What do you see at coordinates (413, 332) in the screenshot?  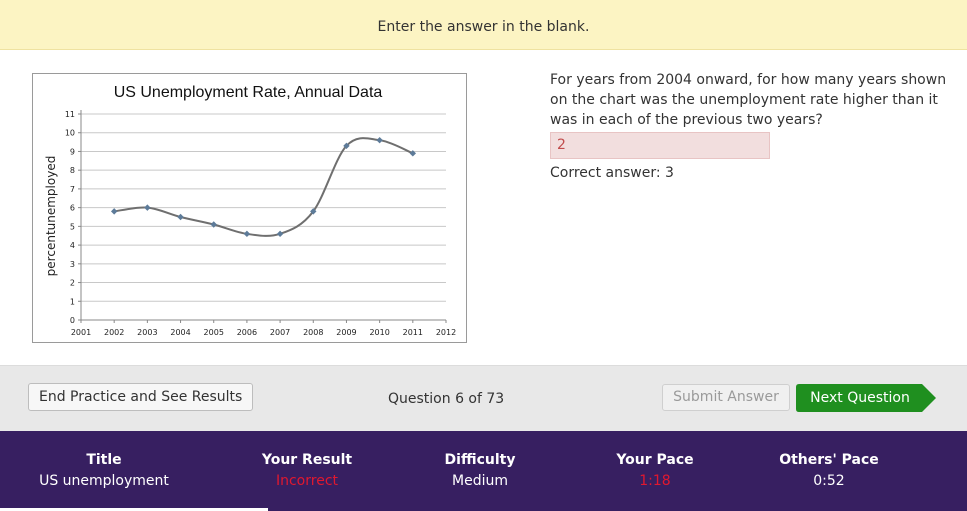 I see `x-tick-label: 2011` at bounding box center [413, 332].